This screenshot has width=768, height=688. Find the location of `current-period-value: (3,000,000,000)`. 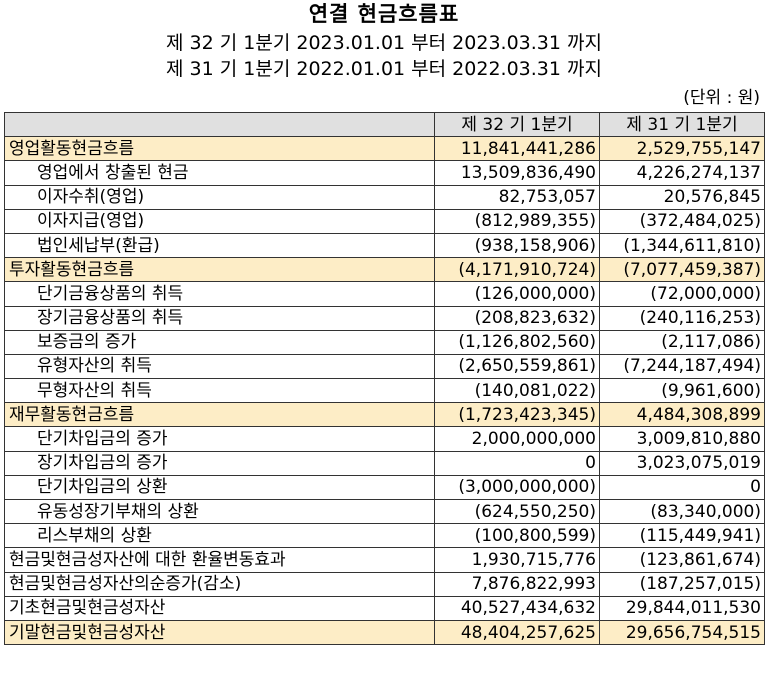

current-period-value: (3,000,000,000) is located at coordinates (517, 487).